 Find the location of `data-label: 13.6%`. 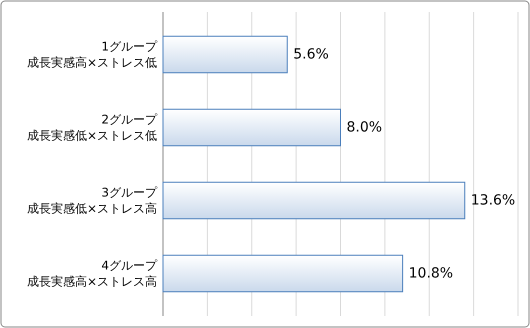

data-label: 13.6% is located at coordinates (493, 200).